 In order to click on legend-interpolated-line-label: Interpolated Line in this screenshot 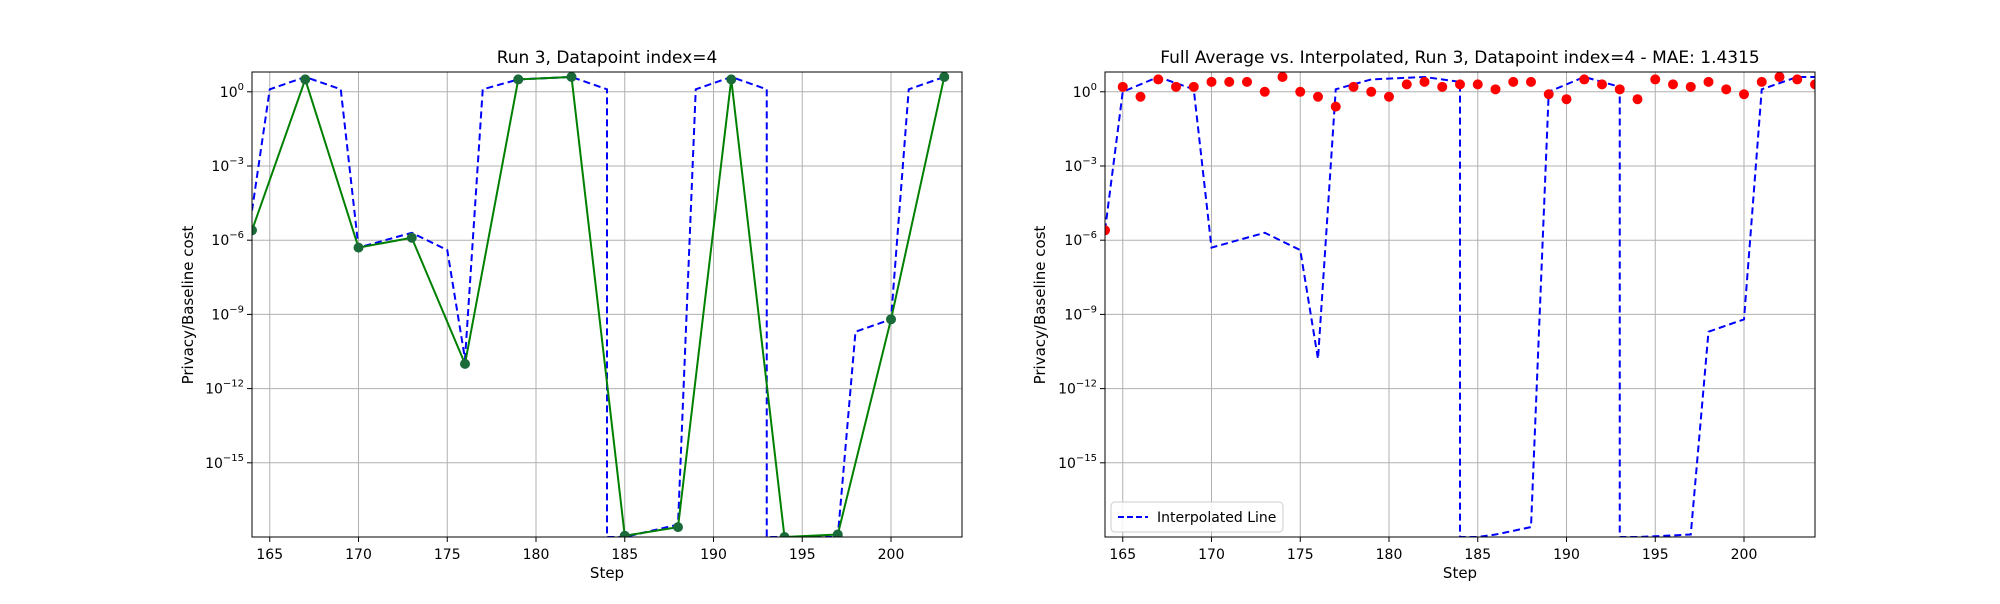, I will do `click(1216, 518)`.